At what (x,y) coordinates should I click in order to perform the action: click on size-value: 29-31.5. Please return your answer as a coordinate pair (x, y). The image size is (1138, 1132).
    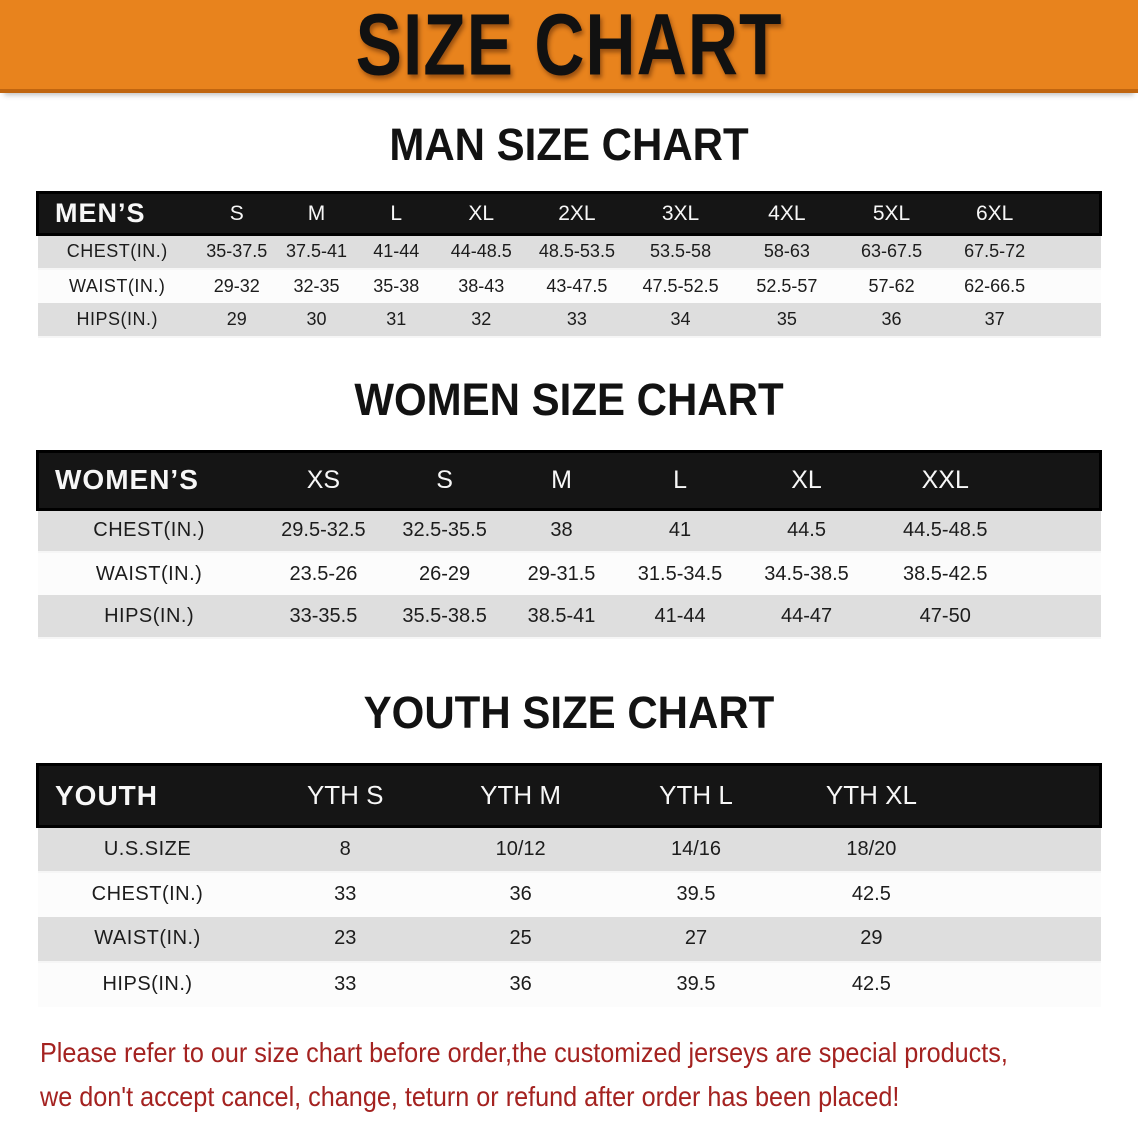
    Looking at the image, I should click on (561, 573).